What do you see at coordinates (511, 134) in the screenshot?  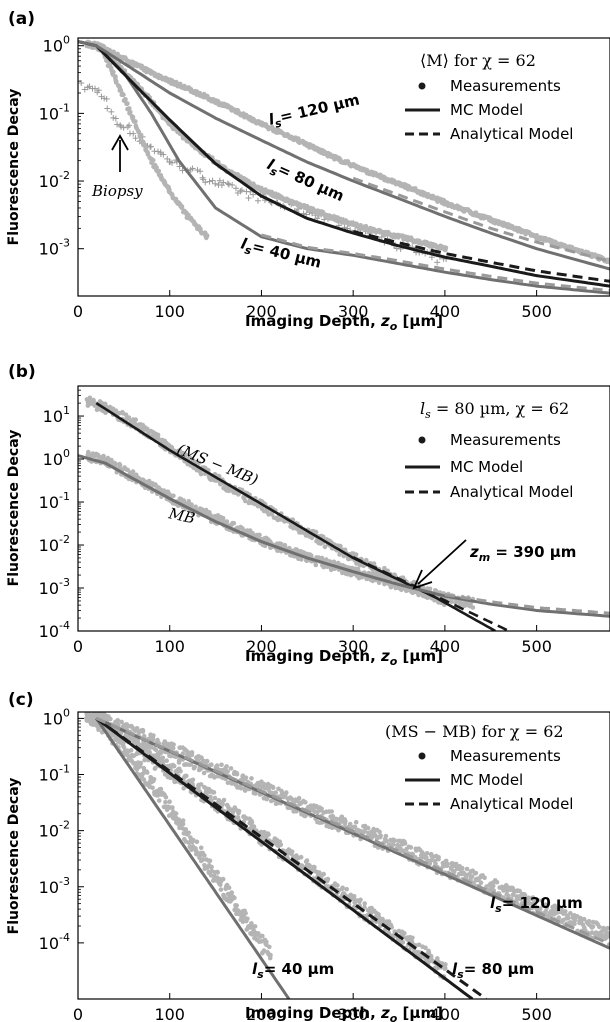 I see `legend-label-analytical: Analytical Model` at bounding box center [511, 134].